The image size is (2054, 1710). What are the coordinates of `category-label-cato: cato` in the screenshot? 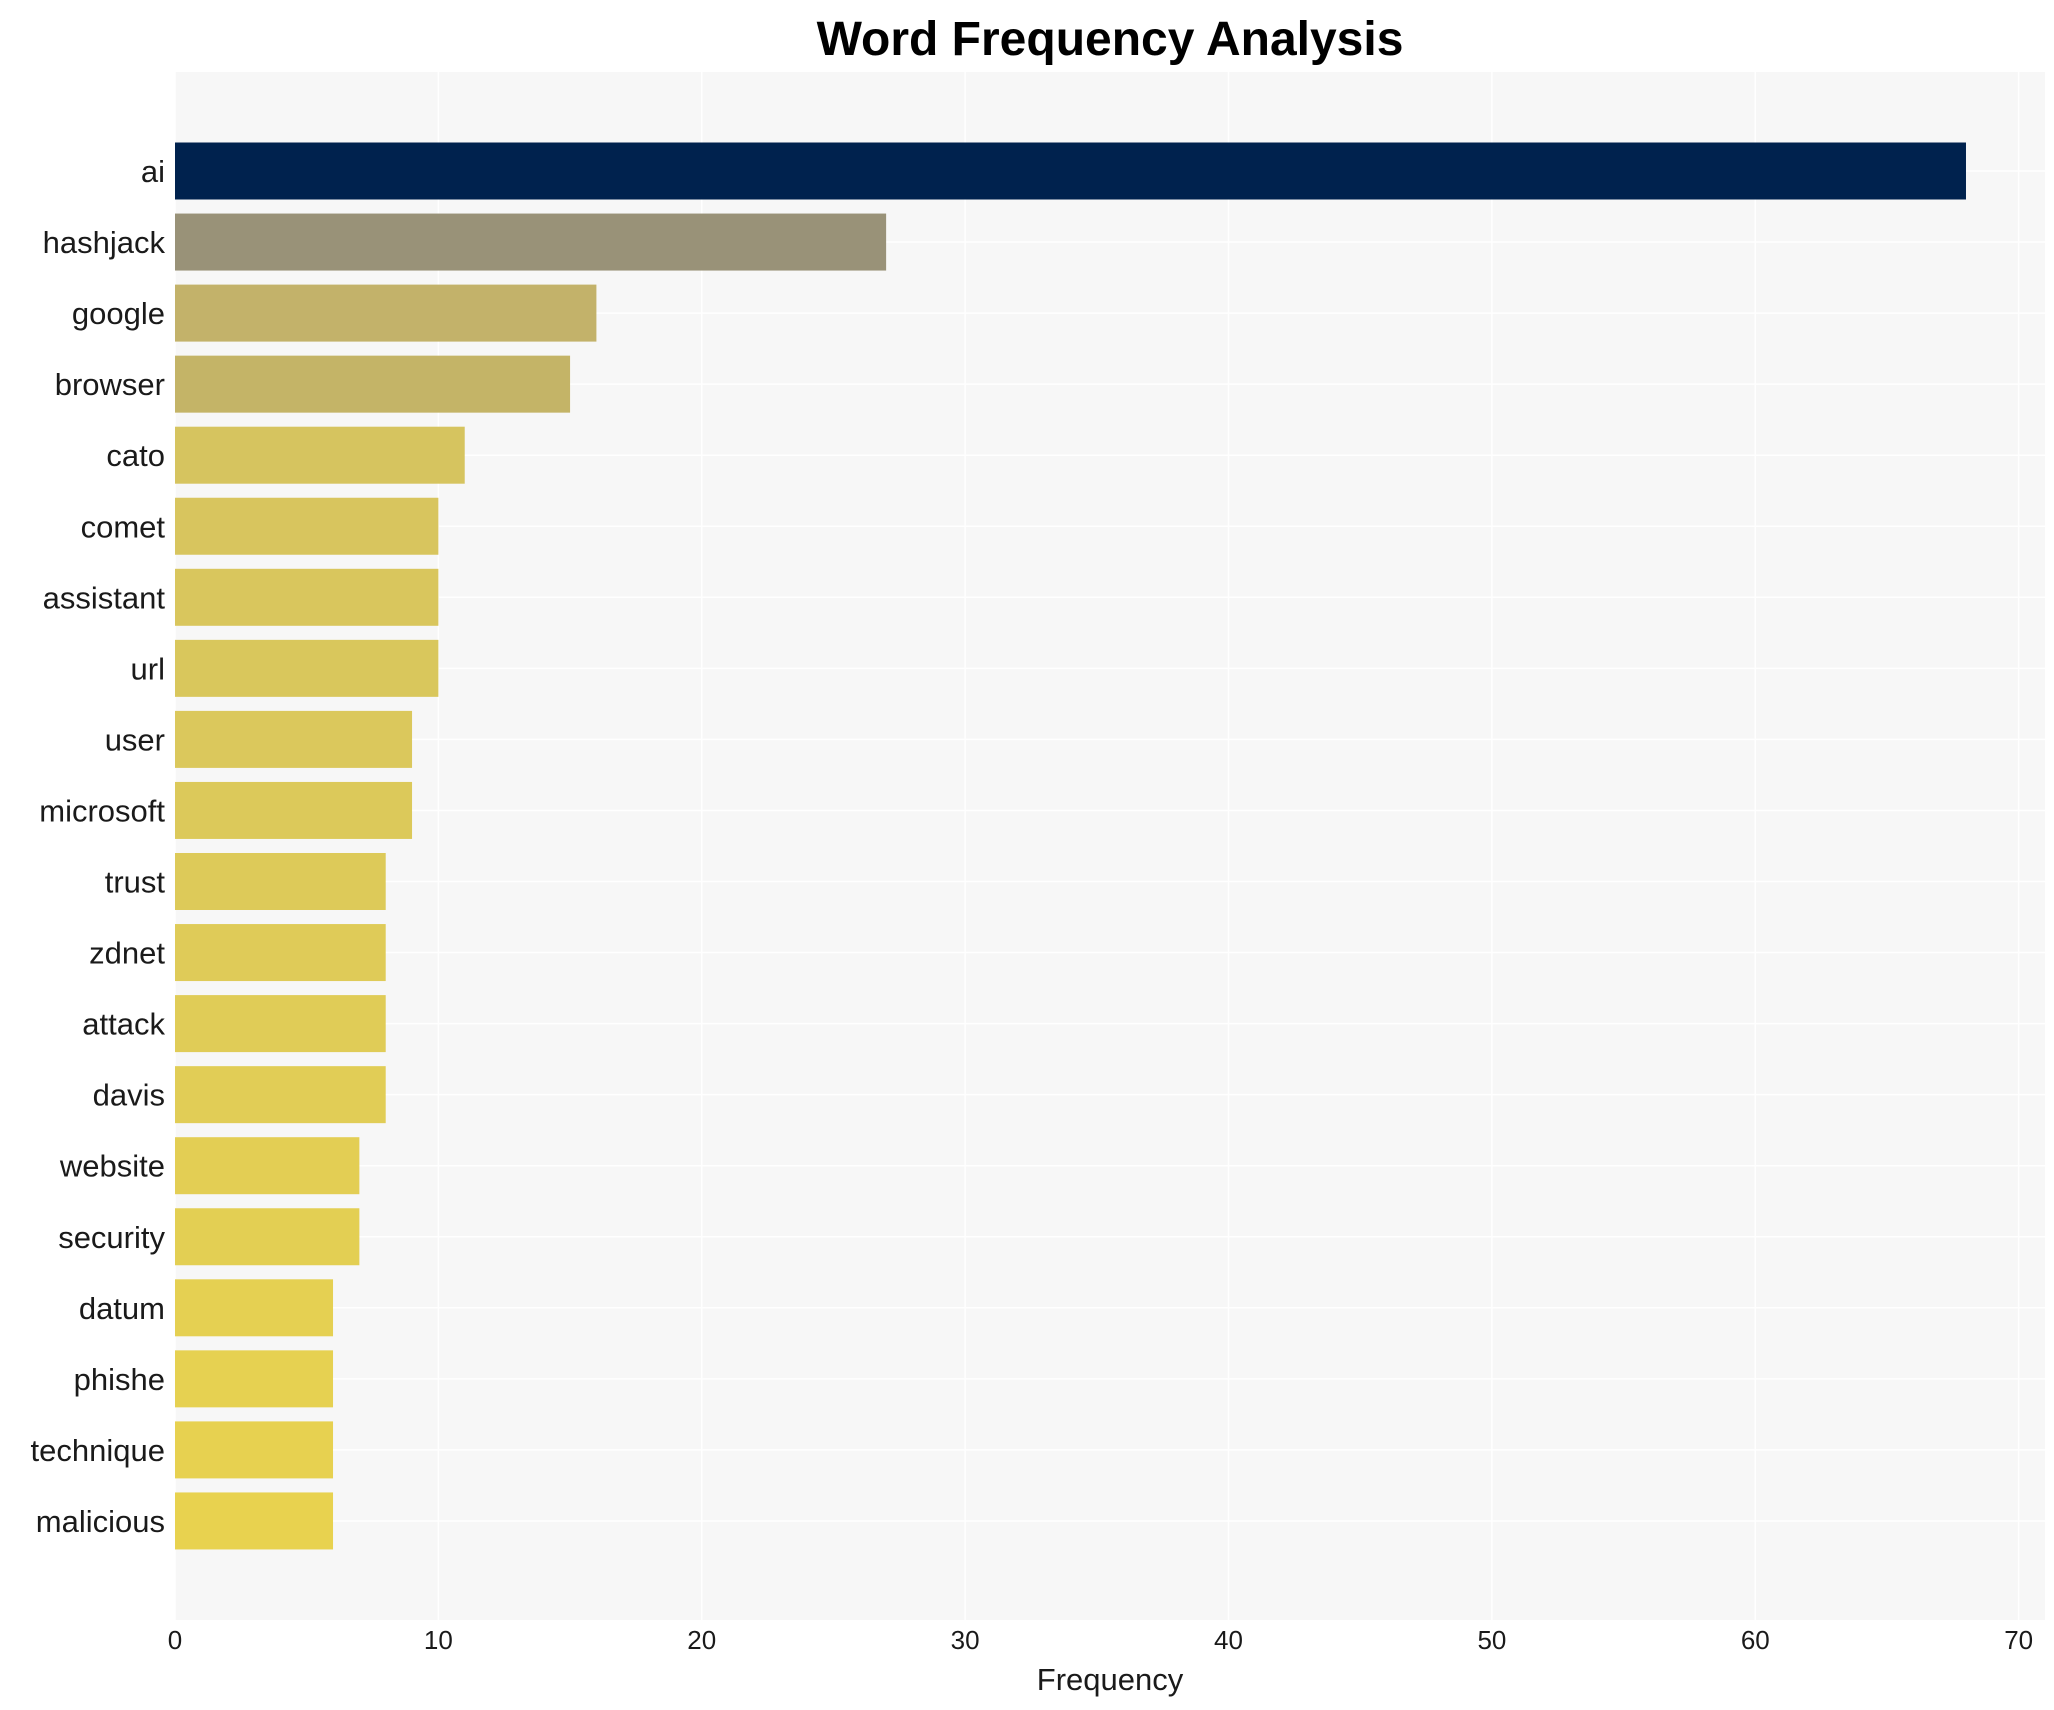 It's located at (135, 455).